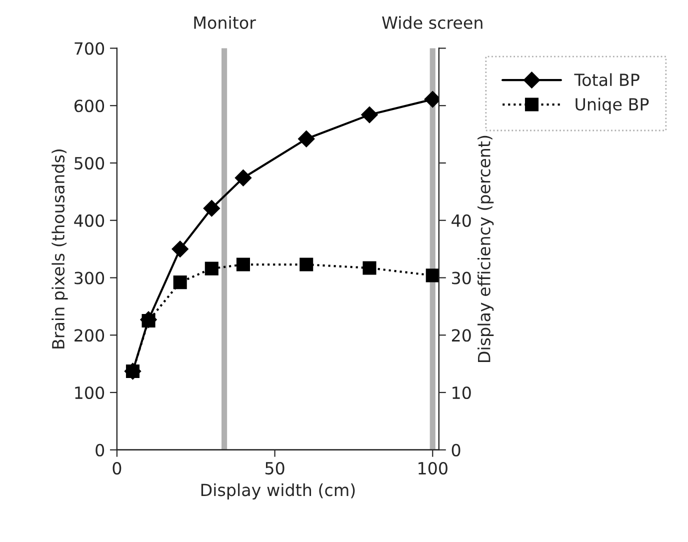  Describe the element at coordinates (89, 278) in the screenshot. I see `y-tick-label: 300` at that location.